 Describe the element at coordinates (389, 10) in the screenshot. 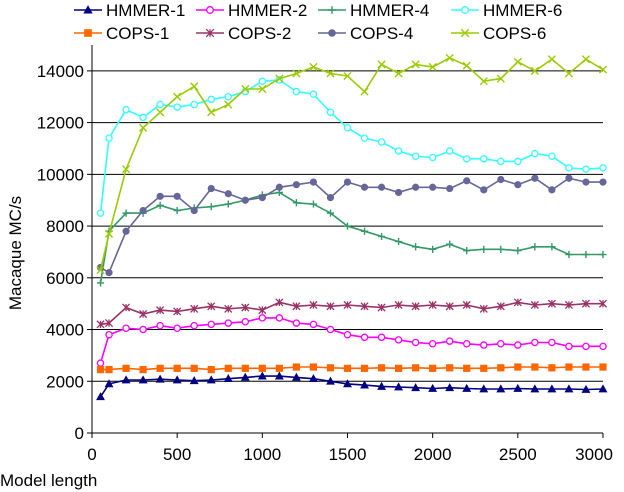

I see `legend-label-hmmer-4: HMMER-4` at that location.